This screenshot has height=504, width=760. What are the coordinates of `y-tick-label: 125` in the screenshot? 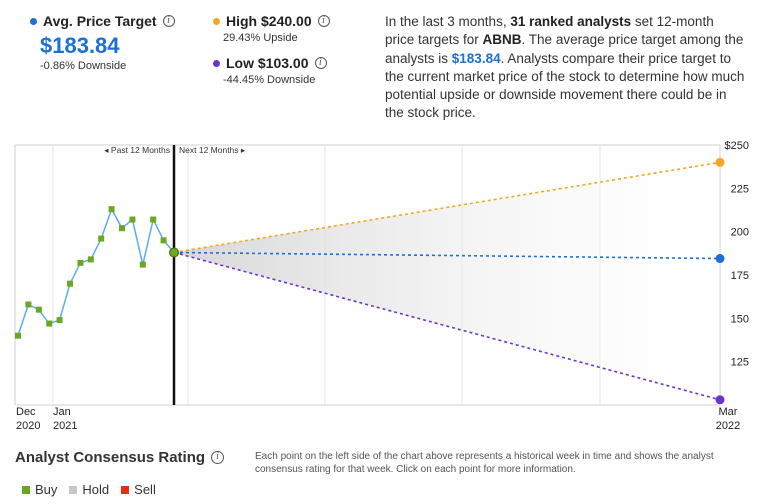 It's located at (740, 363).